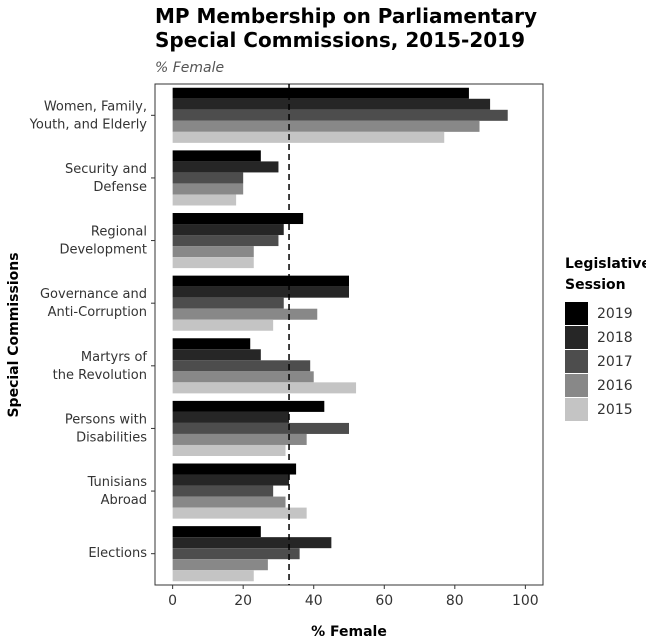 The width and height of the screenshot is (646, 644). What do you see at coordinates (615, 386) in the screenshot?
I see `legend-label: 2016` at bounding box center [615, 386].